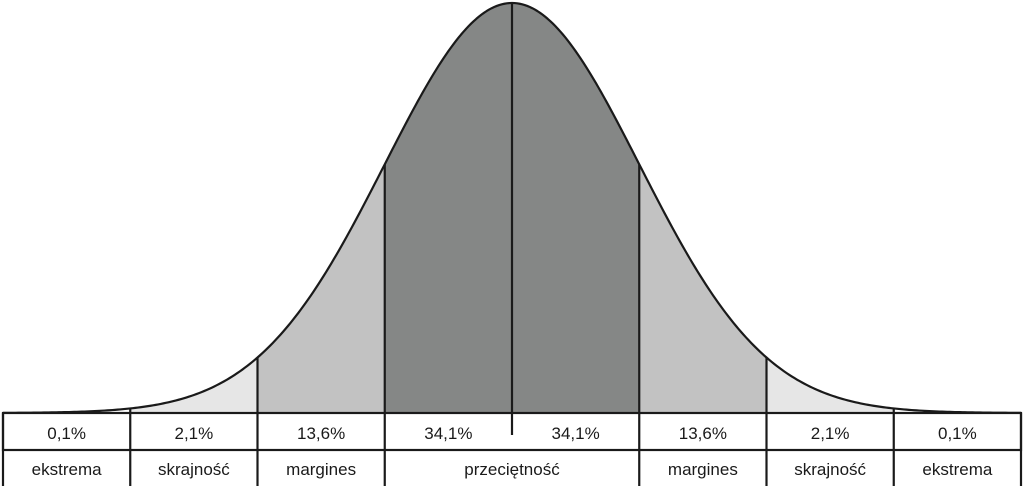 The image size is (1024, 487). Describe the element at coordinates (67, 469) in the screenshot. I see `category-label-0: ekstrema` at that location.